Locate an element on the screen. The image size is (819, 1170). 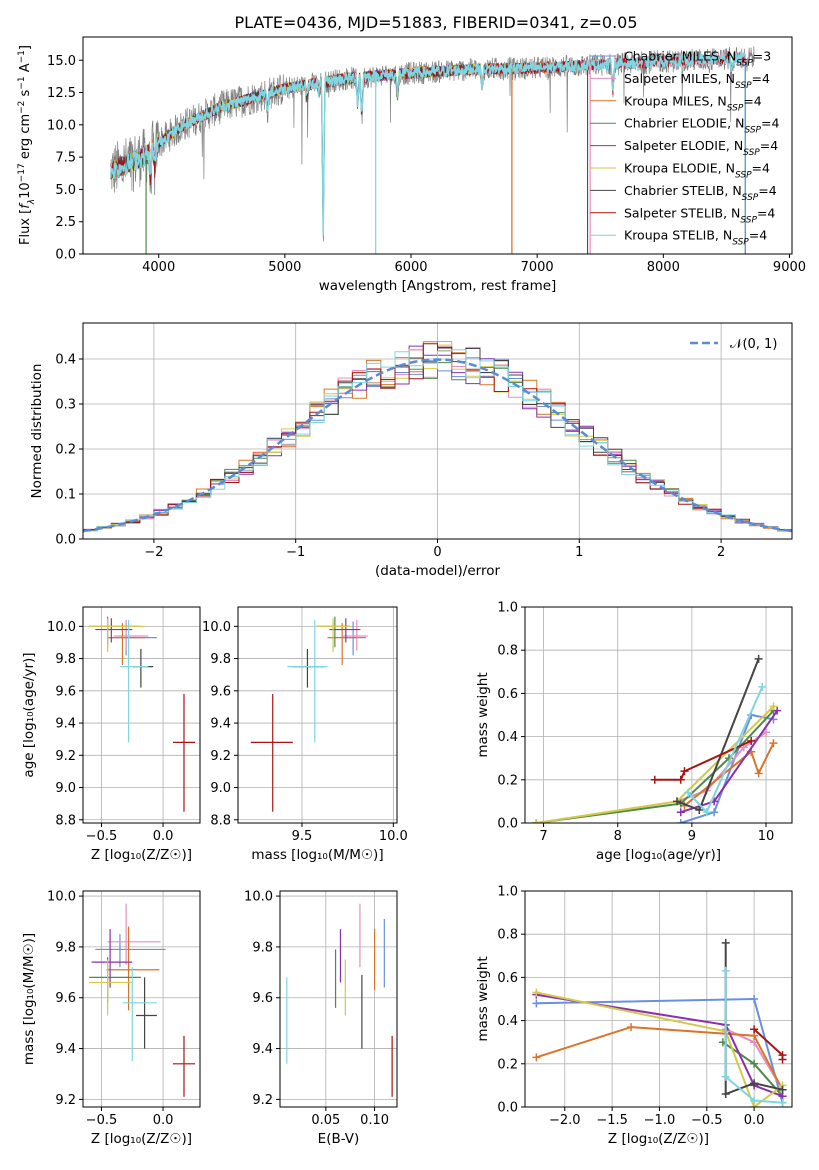
x-axis-label: E(B-V) is located at coordinates (339, 1139).